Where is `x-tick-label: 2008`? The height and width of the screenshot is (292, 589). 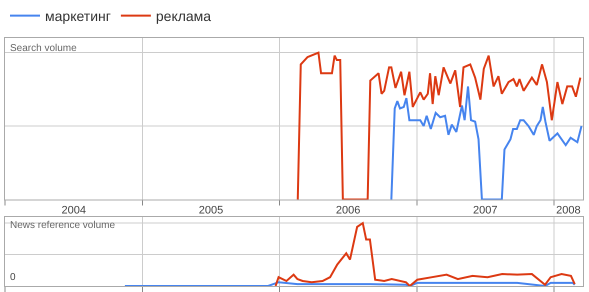 x-tick-label: 2008 is located at coordinates (568, 210).